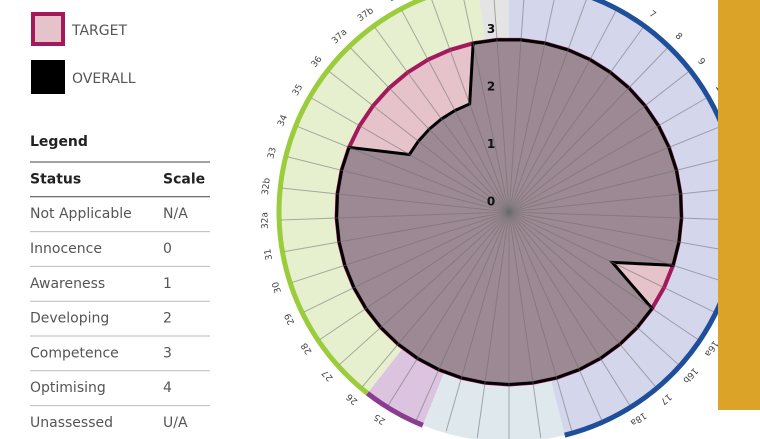 The height and width of the screenshot is (439, 760). What do you see at coordinates (269, 254) in the screenshot?
I see `category-label: 31` at bounding box center [269, 254].